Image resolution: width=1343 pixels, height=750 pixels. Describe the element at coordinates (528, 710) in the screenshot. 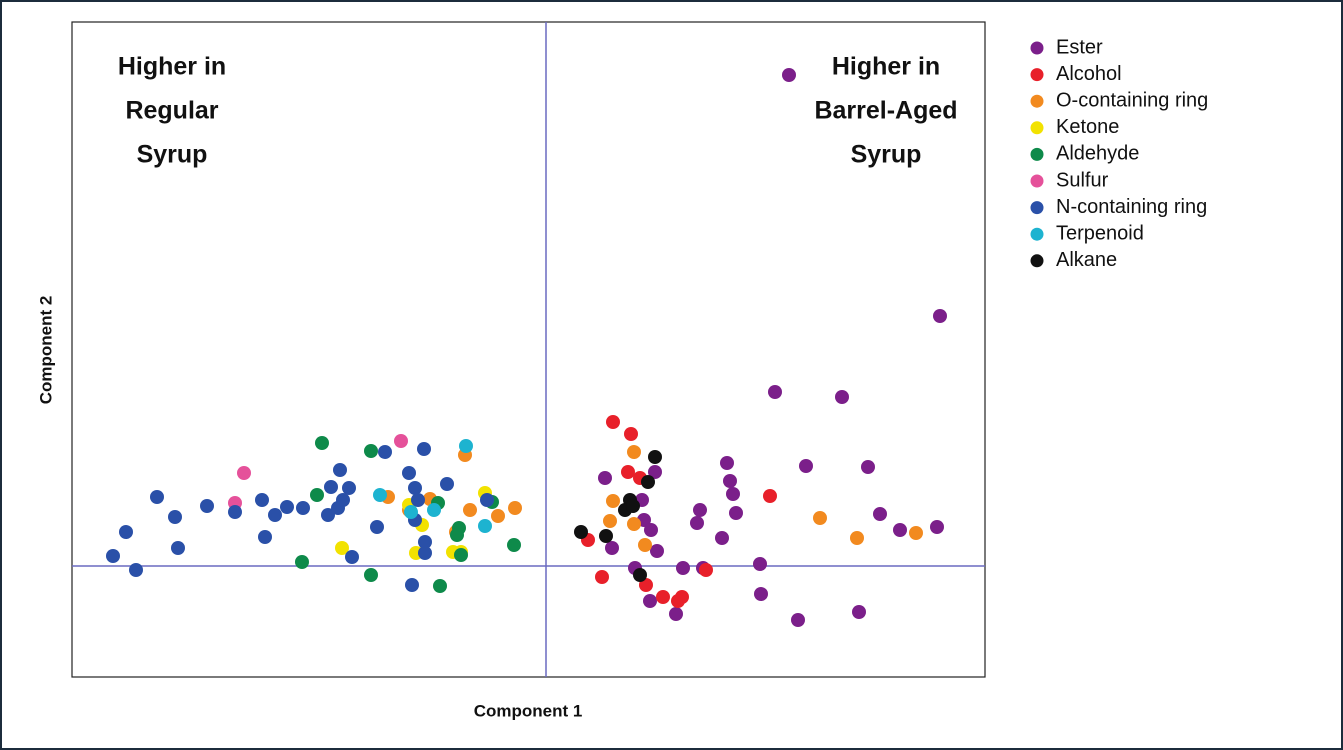

I see `x-axis-label: Component 1` at that location.